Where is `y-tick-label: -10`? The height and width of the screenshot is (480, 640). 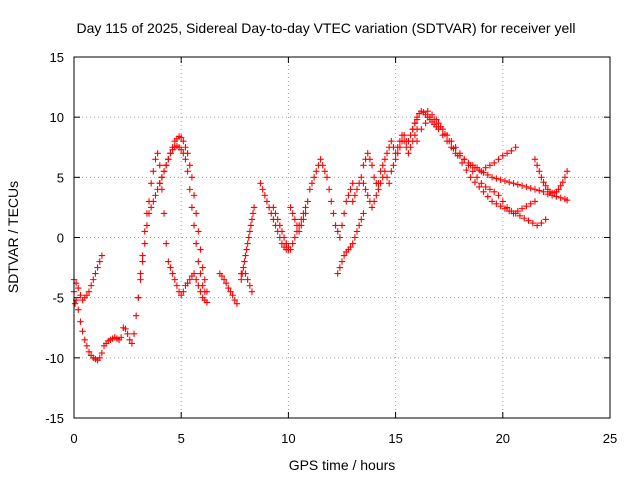 y-tick-label: -10 is located at coordinates (54, 358).